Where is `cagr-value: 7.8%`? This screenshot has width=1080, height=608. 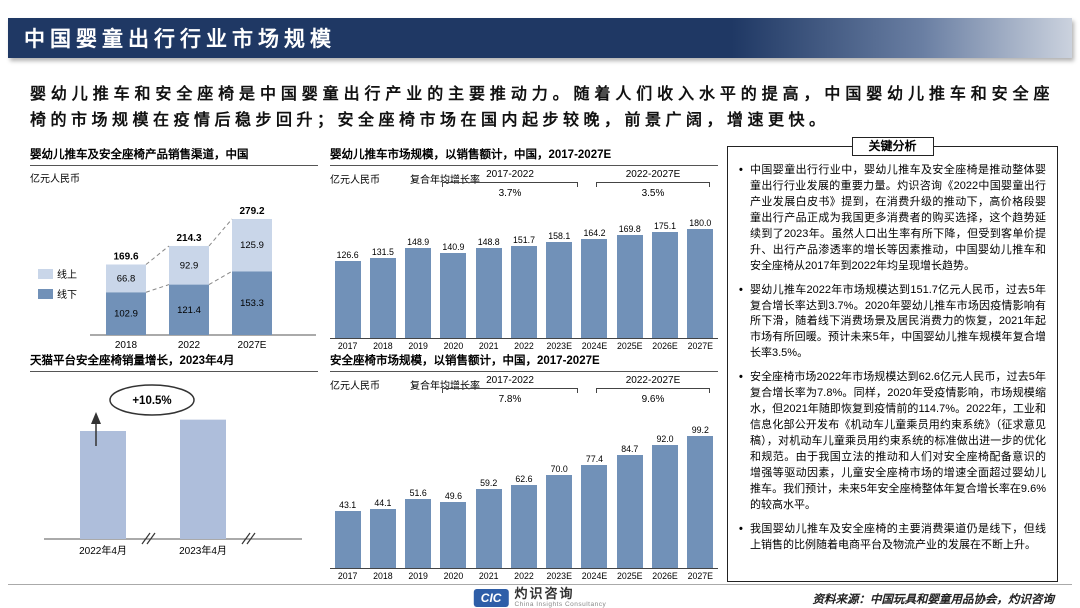 cagr-value: 7.8% is located at coordinates (510, 399).